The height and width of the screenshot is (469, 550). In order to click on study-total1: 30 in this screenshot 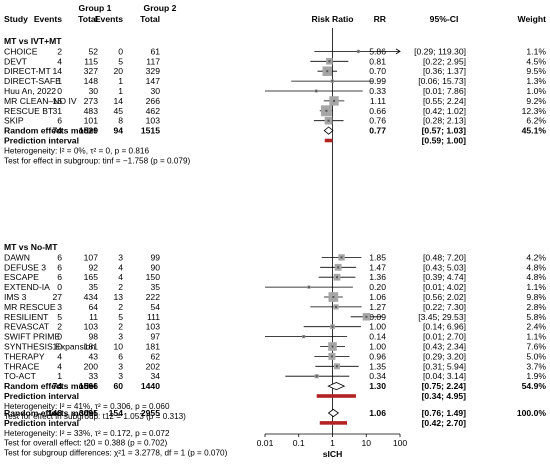, I will do `click(93, 91)`.